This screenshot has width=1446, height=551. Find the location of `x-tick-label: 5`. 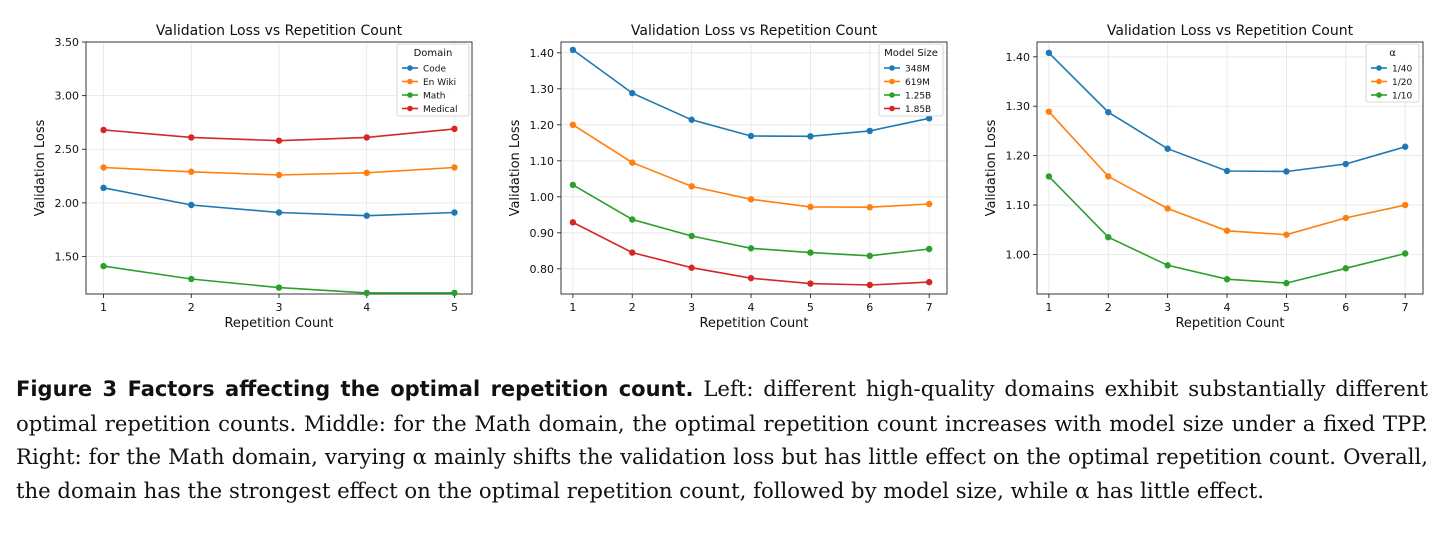

x-tick-label: 5 is located at coordinates (810, 307).